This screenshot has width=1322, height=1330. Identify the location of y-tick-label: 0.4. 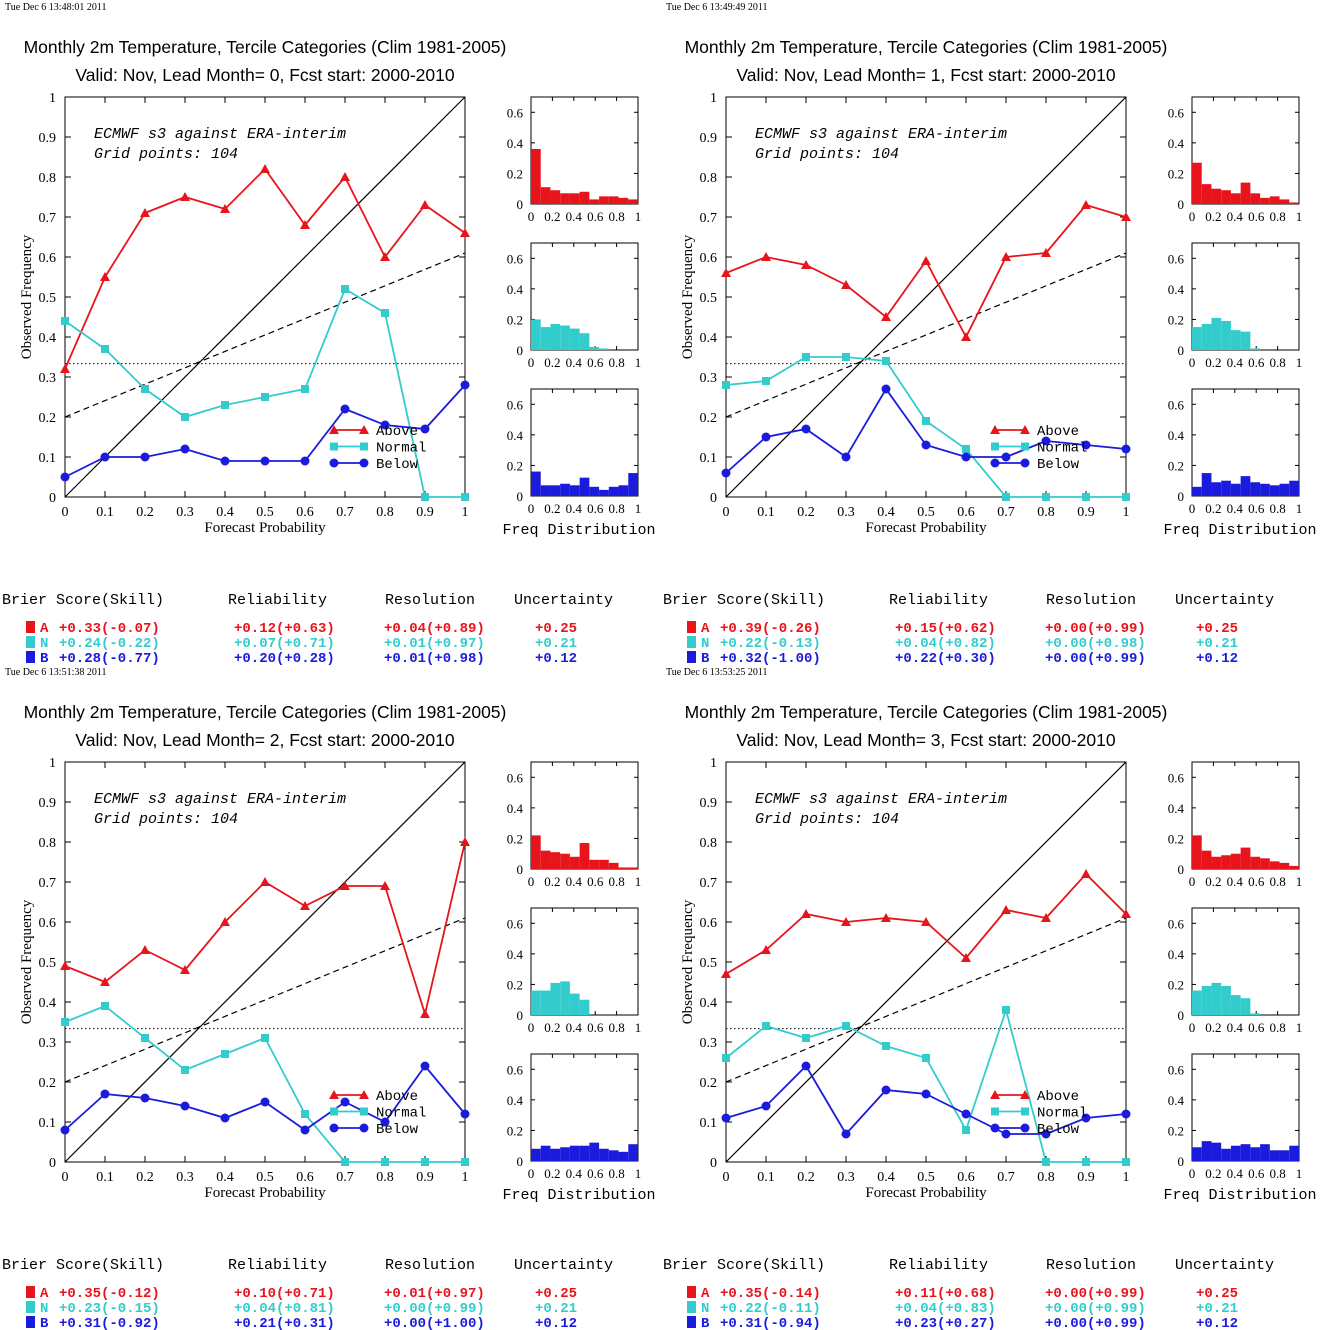
(48, 338).